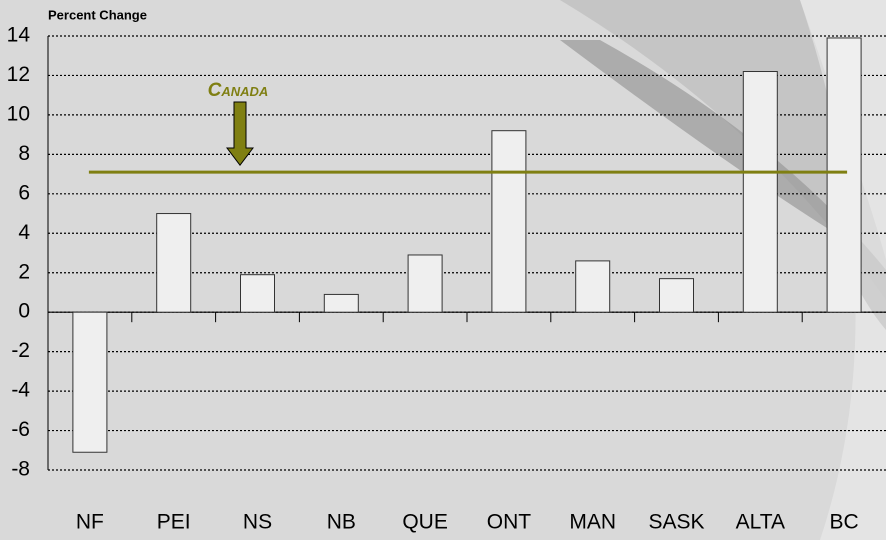  Describe the element at coordinates (97, 14) in the screenshot. I see `y-axis-label: Percent Change` at that location.